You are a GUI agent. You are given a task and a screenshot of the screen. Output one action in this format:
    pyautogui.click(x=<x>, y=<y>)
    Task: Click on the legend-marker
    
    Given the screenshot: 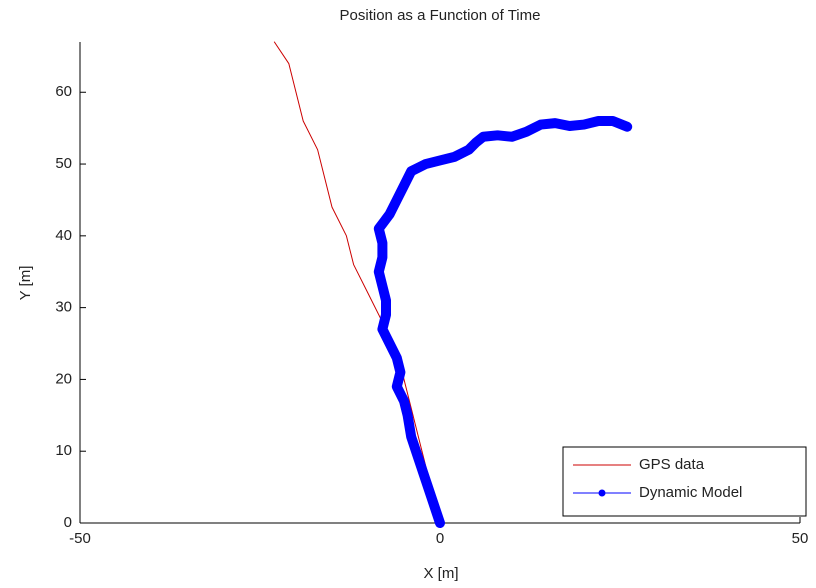 What is the action you would take?
    pyautogui.click(x=602, y=493)
    